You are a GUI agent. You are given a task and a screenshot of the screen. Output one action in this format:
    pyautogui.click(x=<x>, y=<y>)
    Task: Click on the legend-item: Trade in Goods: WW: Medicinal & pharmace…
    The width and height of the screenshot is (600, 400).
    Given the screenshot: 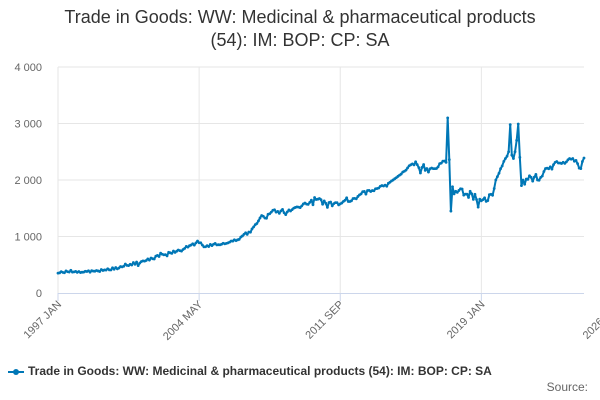 What is the action you would take?
    pyautogui.click(x=250, y=371)
    